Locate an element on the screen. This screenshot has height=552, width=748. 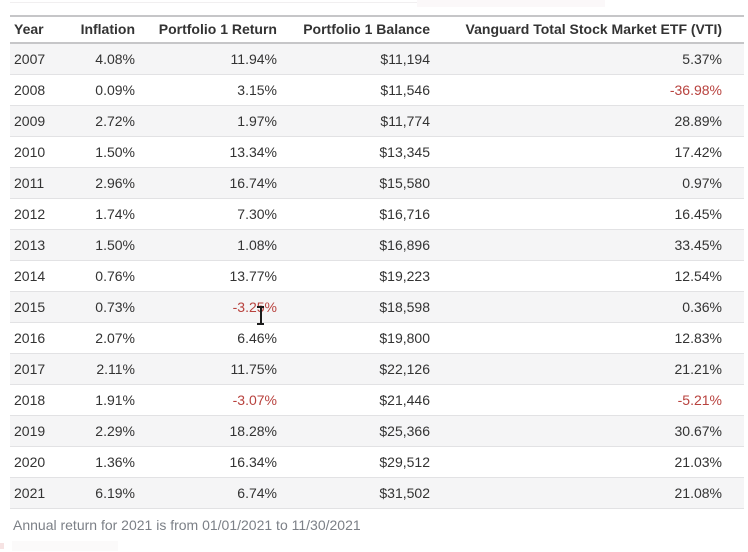
cell-portfolio-return: 18.28% is located at coordinates (211, 431).